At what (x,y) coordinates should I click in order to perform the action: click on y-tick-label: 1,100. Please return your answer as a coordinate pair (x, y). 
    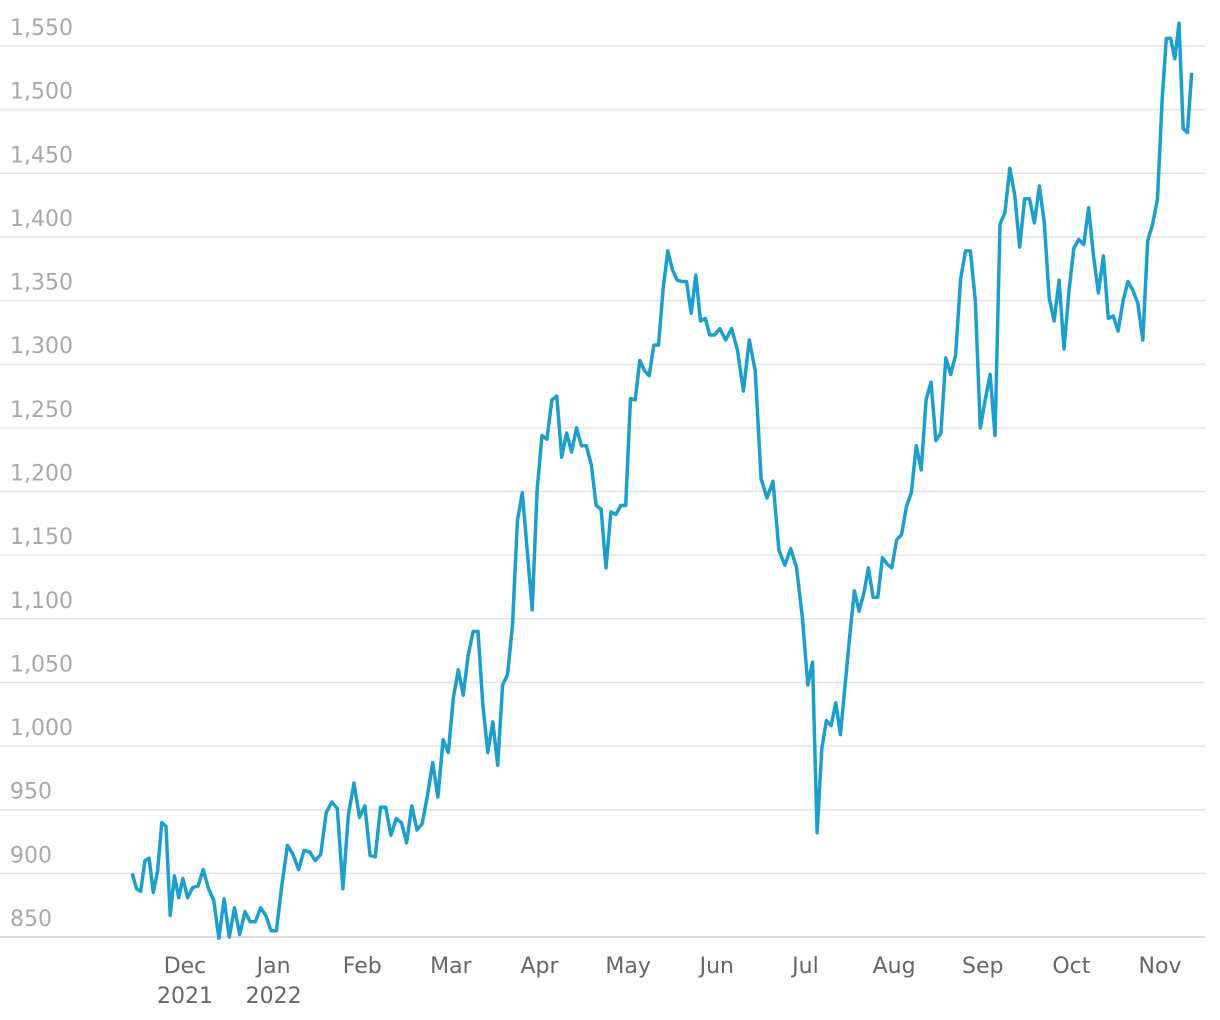
    Looking at the image, I should click on (41, 601).